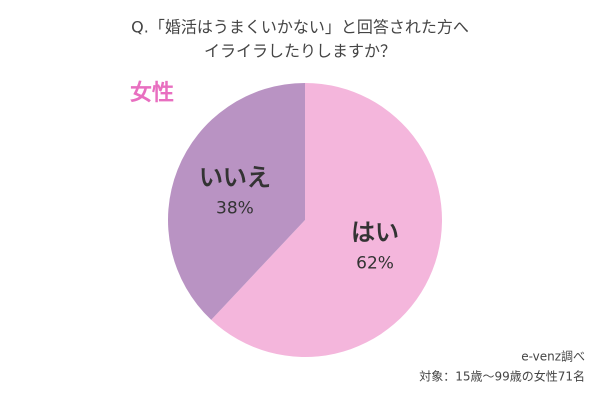  What do you see at coordinates (553, 357) in the screenshot?
I see `source-note: e-venz調べ` at bounding box center [553, 357].